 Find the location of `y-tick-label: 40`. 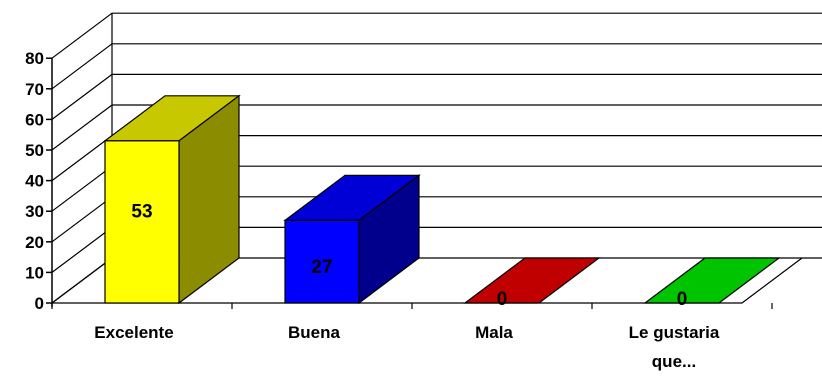

y-tick-label: 40 is located at coordinates (34, 181).